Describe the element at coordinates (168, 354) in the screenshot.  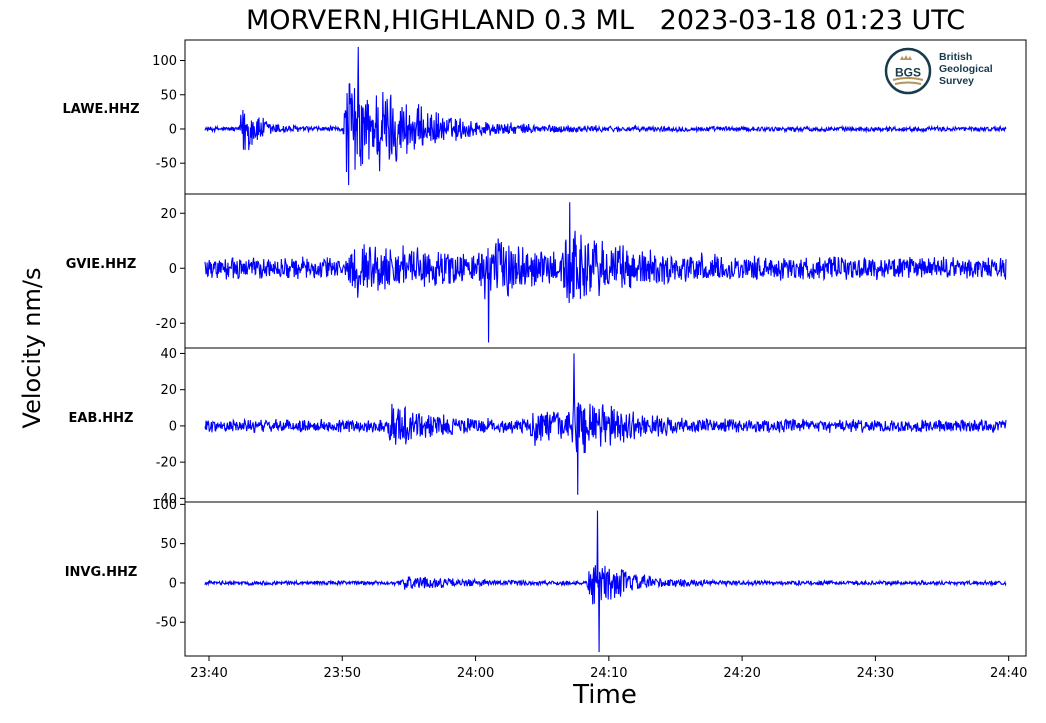
I see `y-tick-label: 40` at that location.